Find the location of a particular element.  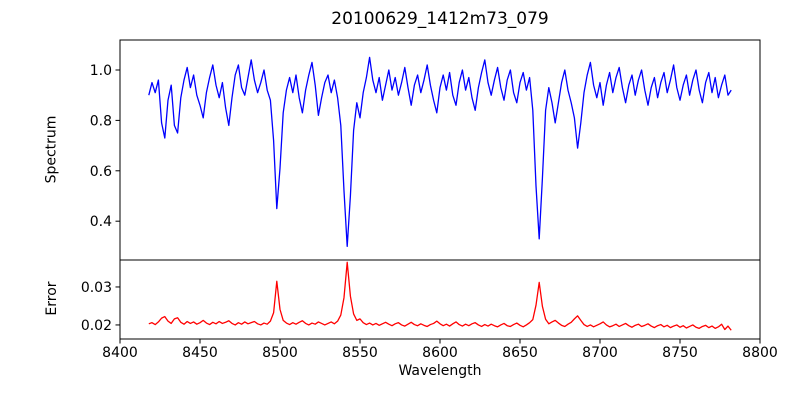

error-y-axis-label: Error is located at coordinates (52, 298).